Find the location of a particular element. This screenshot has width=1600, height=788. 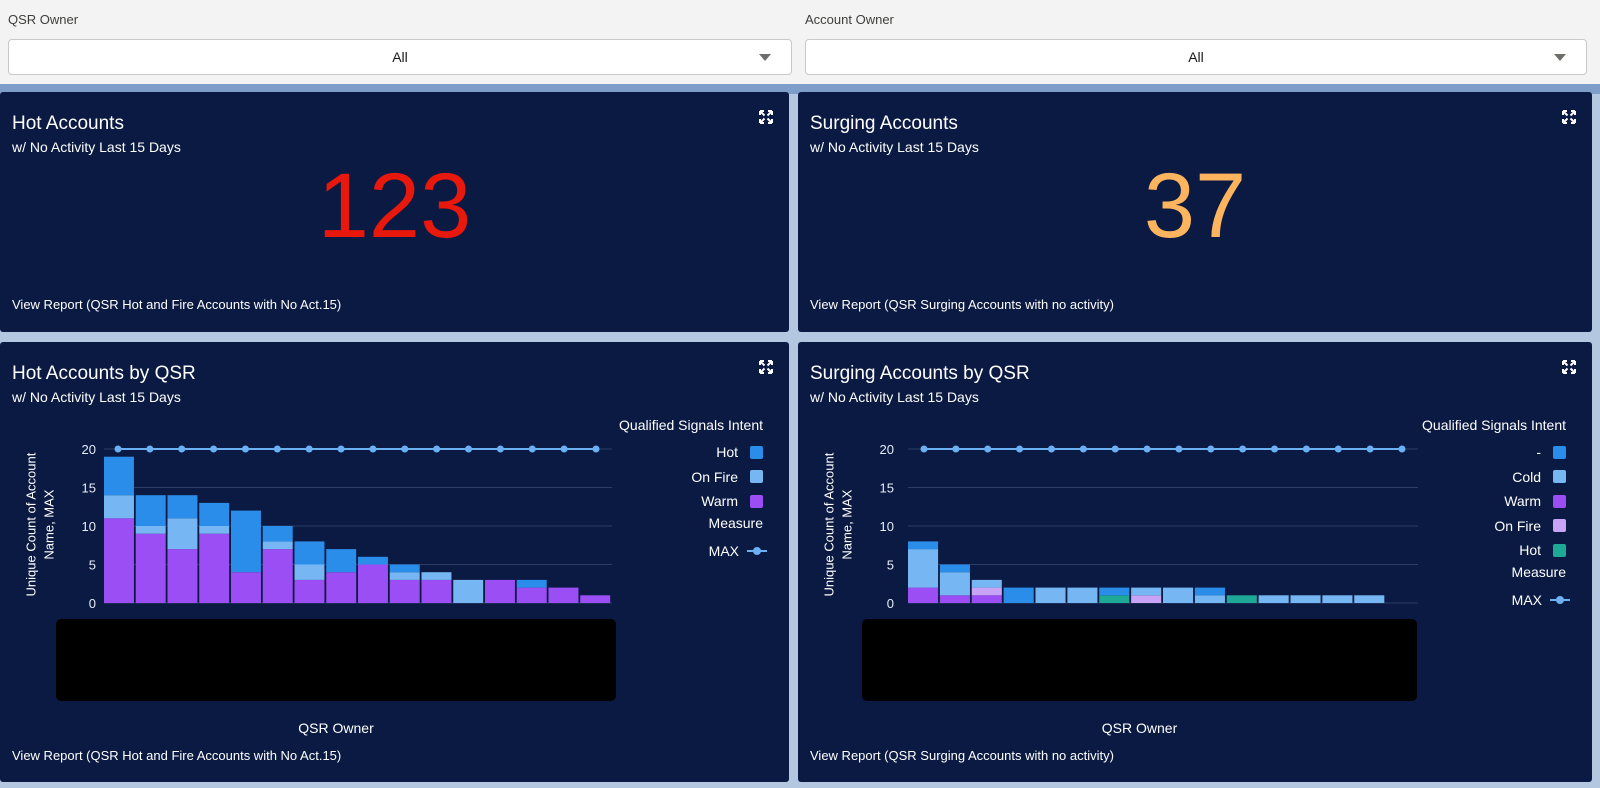

y-tick-label: 5 is located at coordinates (92, 565).